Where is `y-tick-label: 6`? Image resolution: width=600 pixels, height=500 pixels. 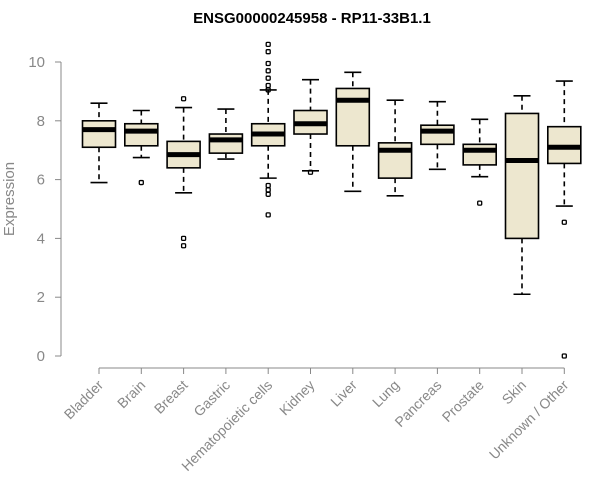 y-tick-label: 6 is located at coordinates (41, 180).